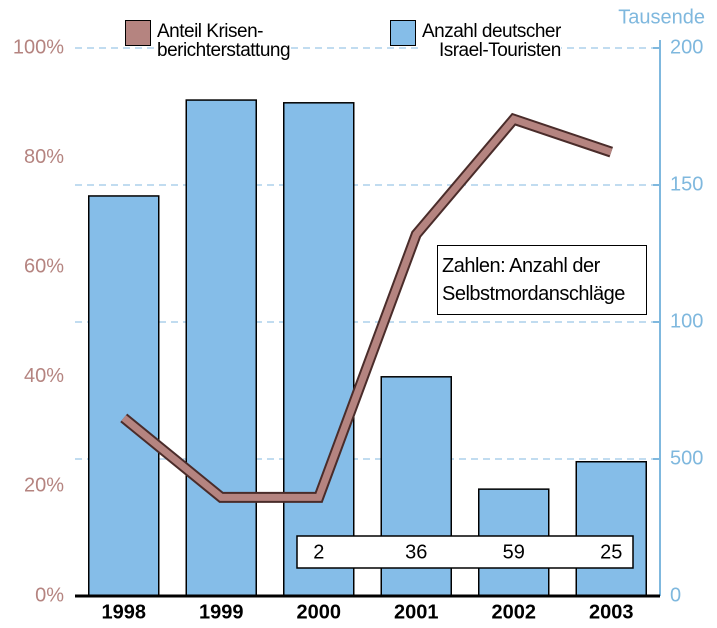  What do you see at coordinates (416, 612) in the screenshot?
I see `x-tick-label: 2001` at bounding box center [416, 612].